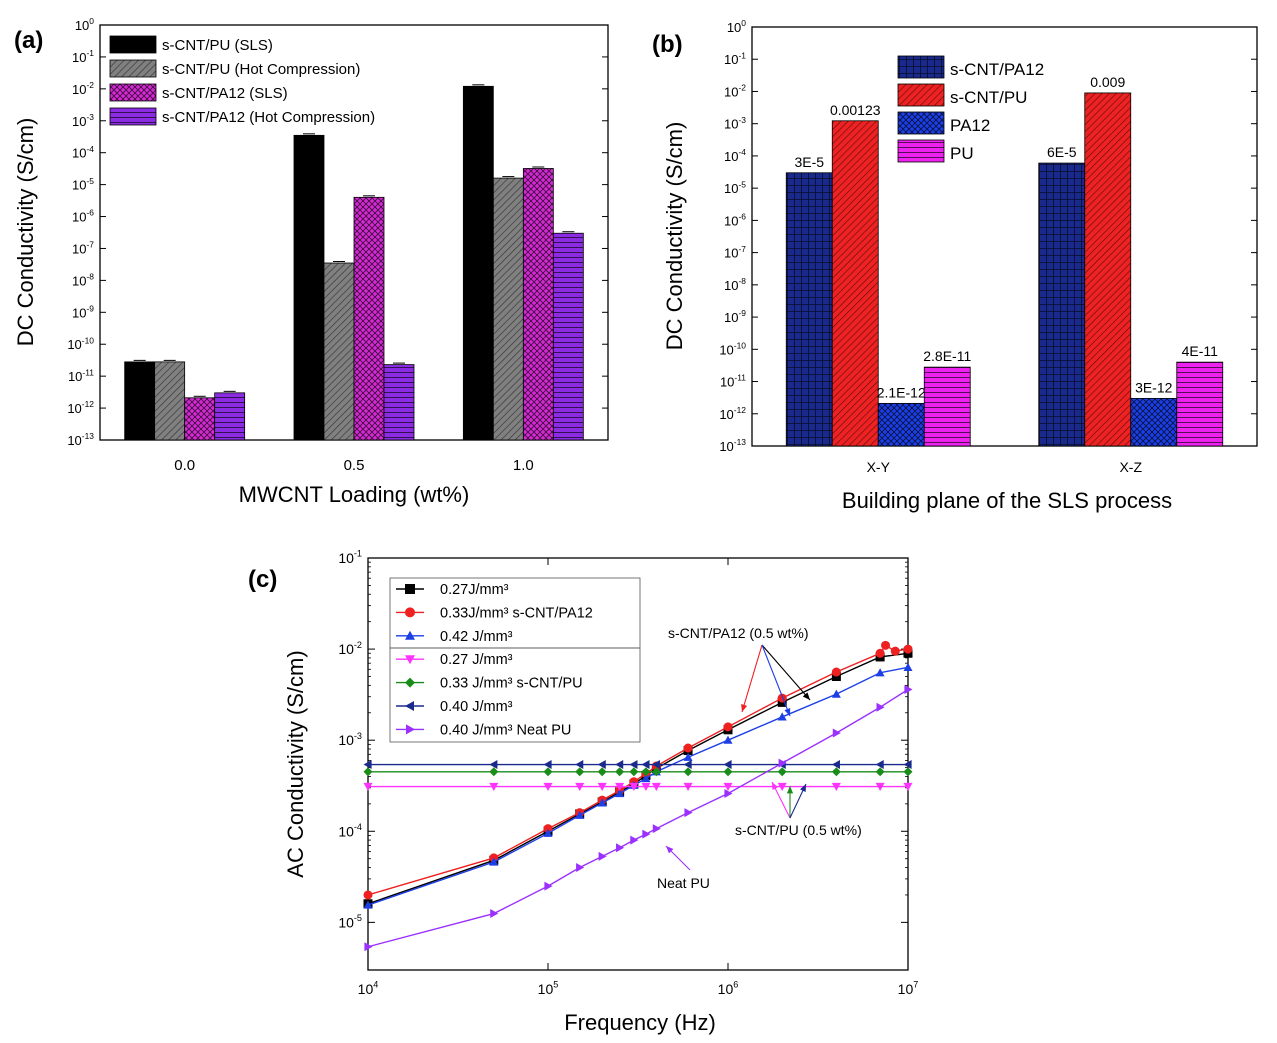 The height and width of the screenshot is (1043, 1277). What do you see at coordinates (674, 236) in the screenshot?
I see `panel-b-y-label: DC Conductivity (S/cm)` at bounding box center [674, 236].